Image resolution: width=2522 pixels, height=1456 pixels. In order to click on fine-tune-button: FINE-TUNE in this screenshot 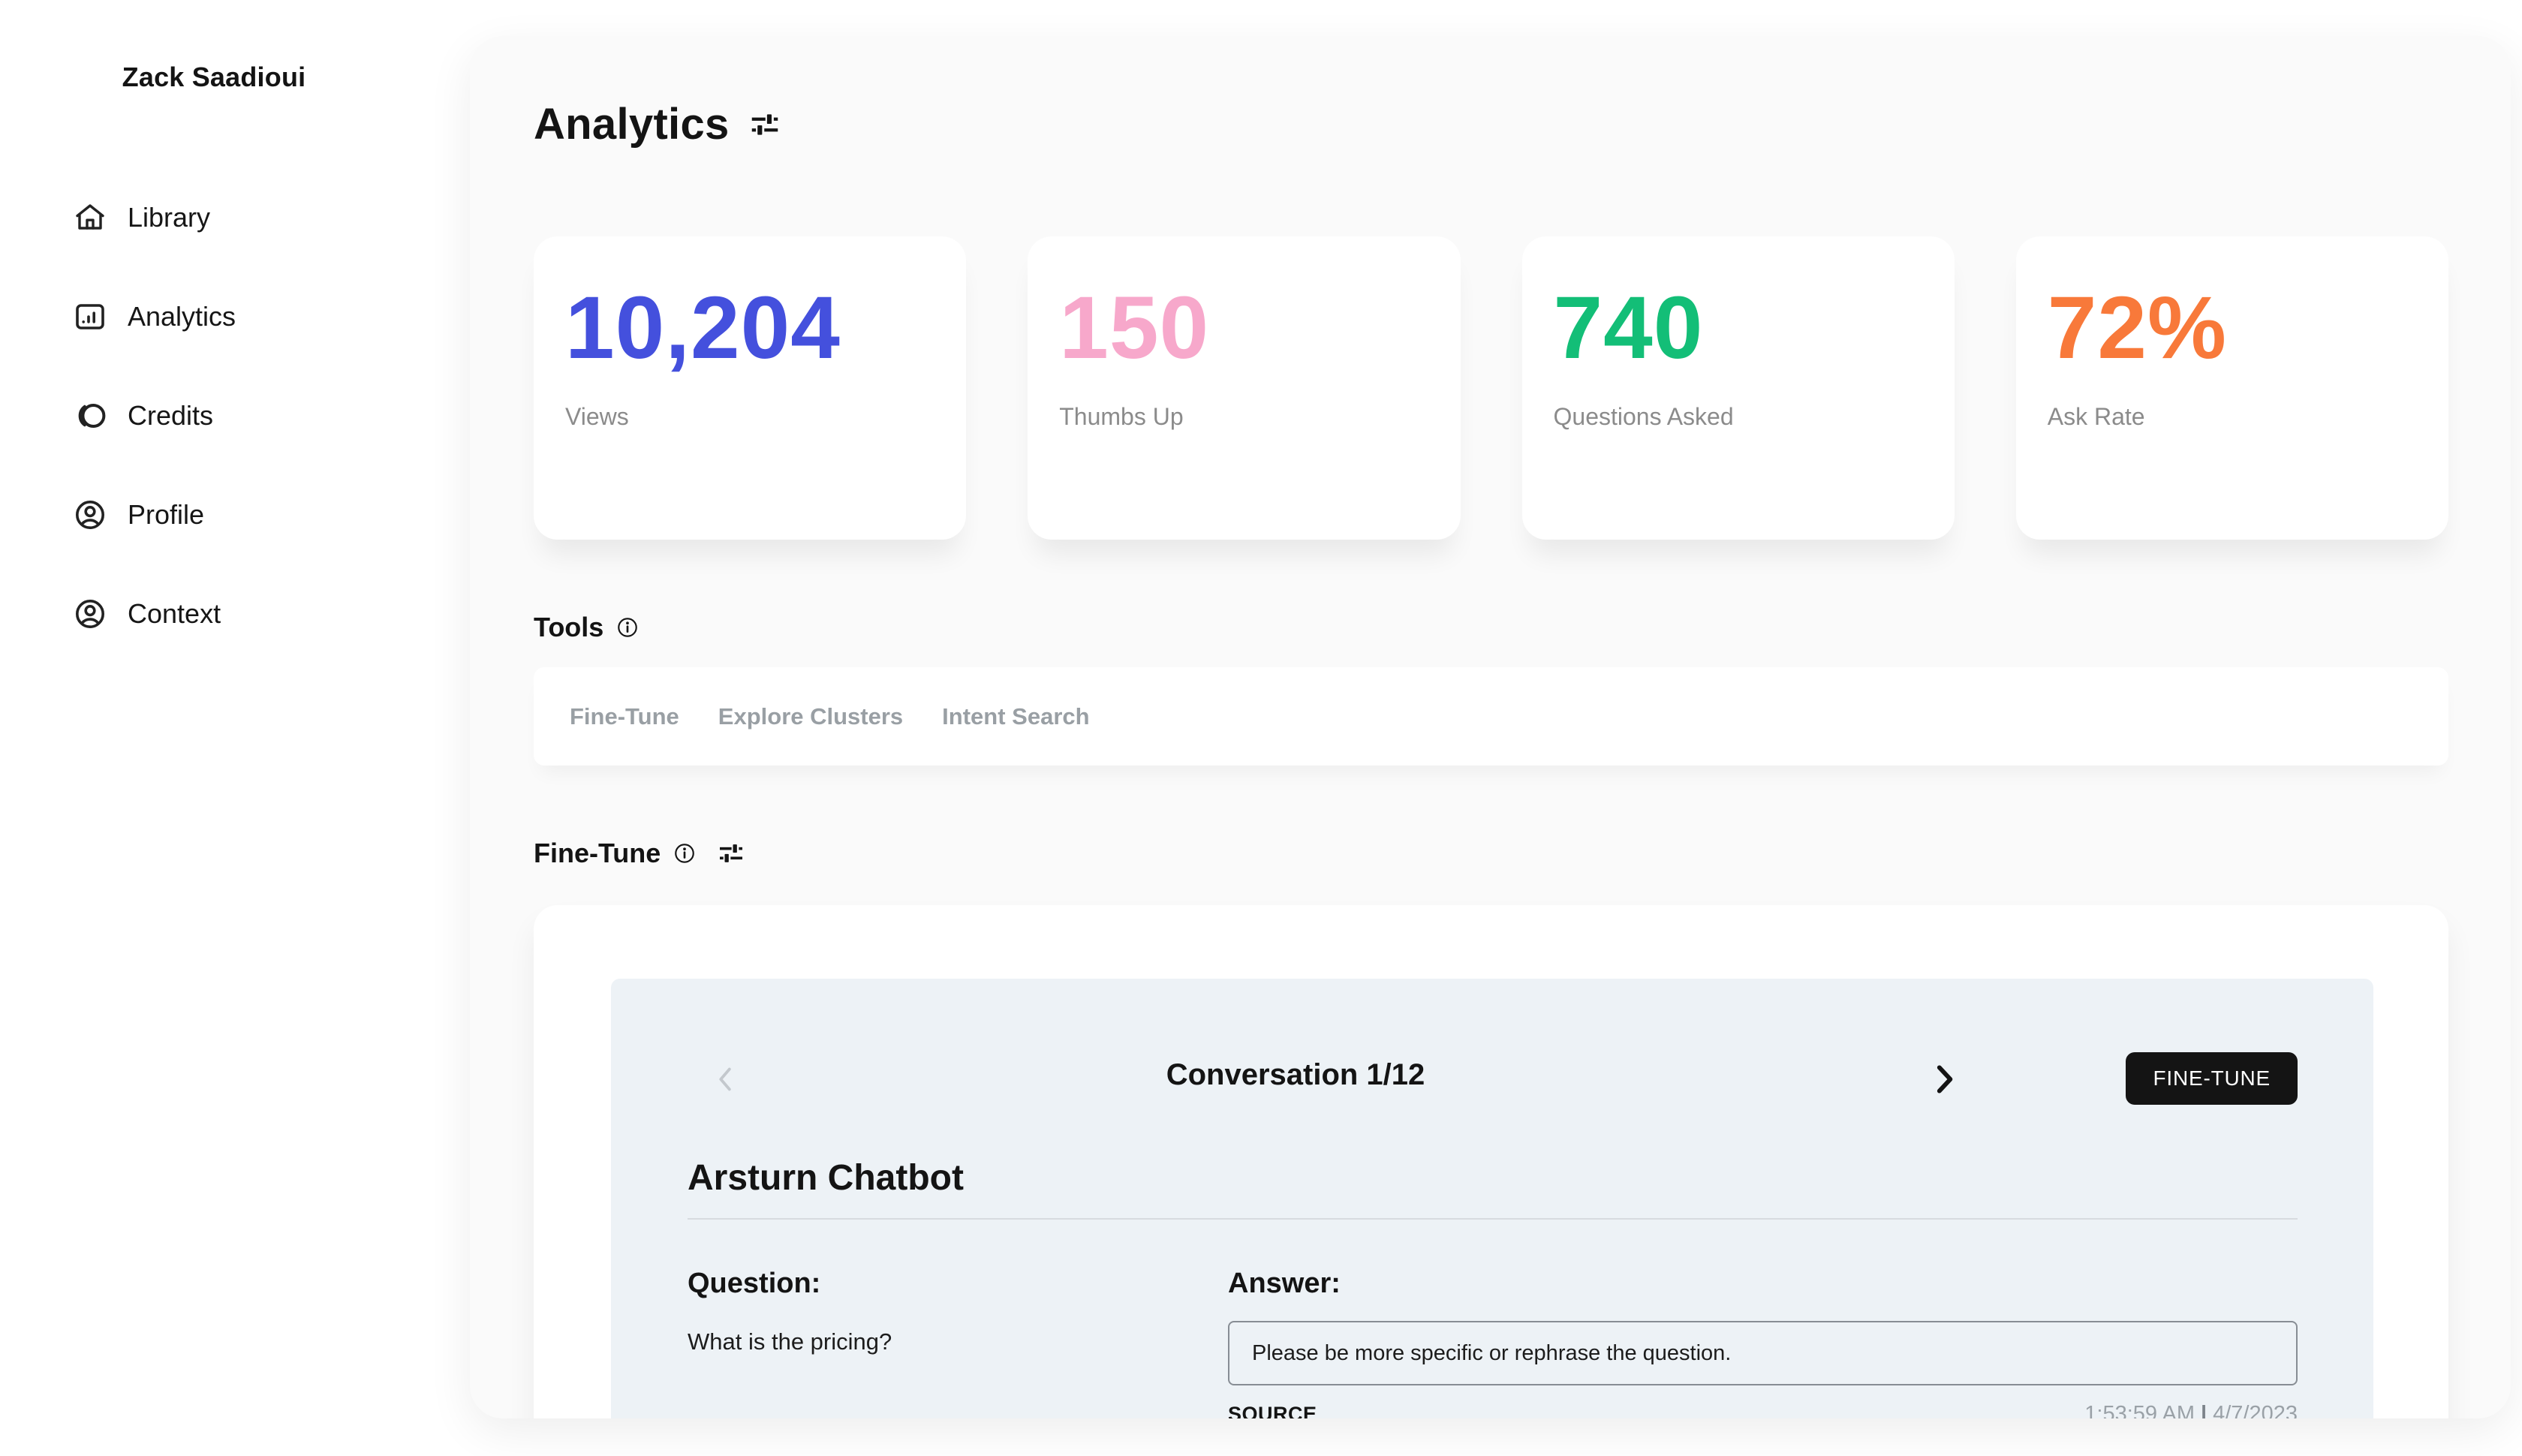, I will do `click(2212, 1078)`.